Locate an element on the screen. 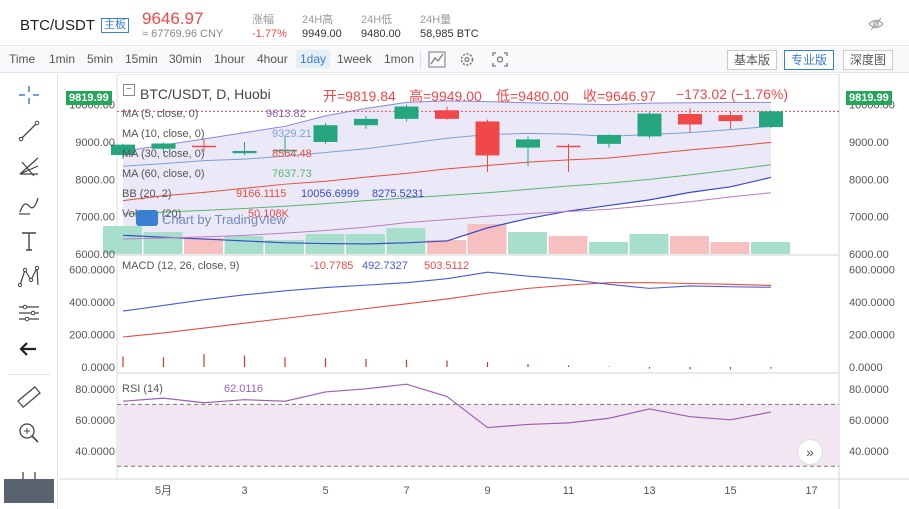 The height and width of the screenshot is (509, 909). drawing-toolbar is located at coordinates (29, 291).